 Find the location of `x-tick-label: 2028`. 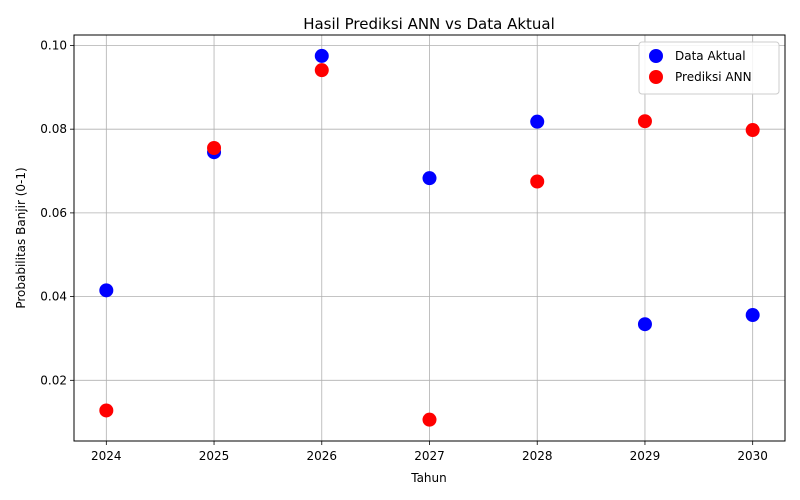

x-tick-label: 2028 is located at coordinates (537, 456).